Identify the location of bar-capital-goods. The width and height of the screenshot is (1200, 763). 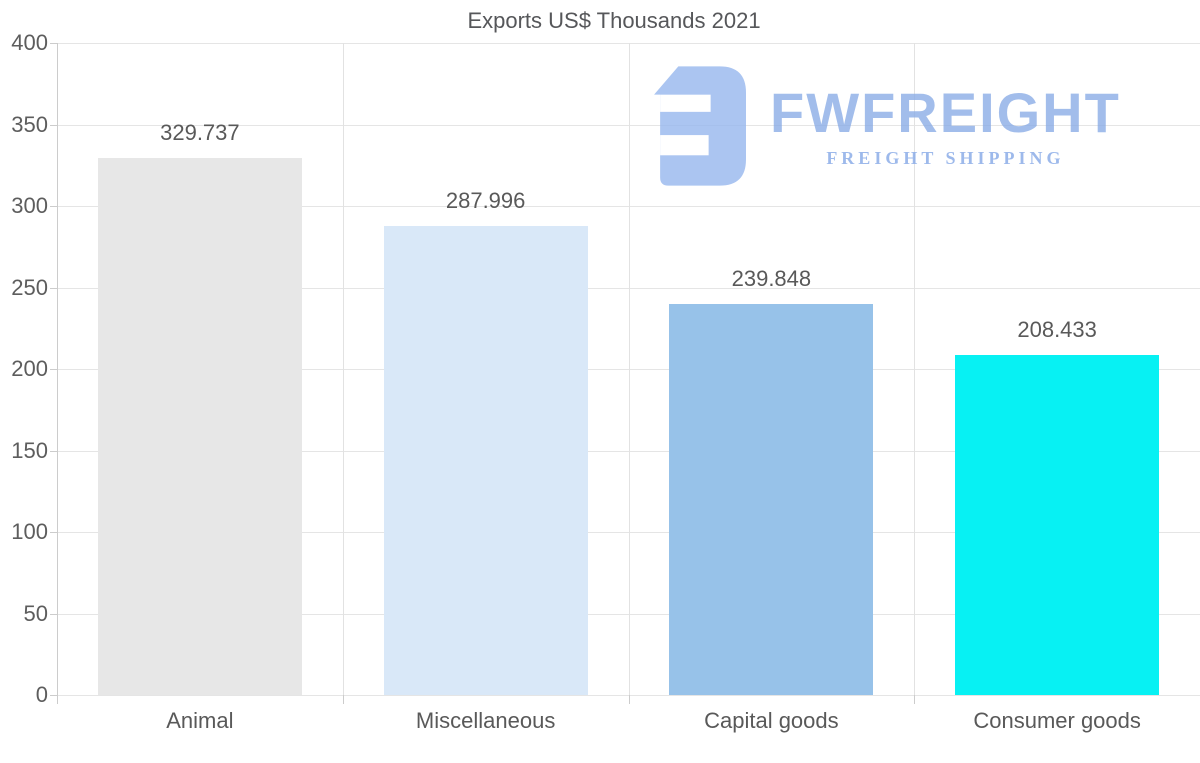
(771, 499).